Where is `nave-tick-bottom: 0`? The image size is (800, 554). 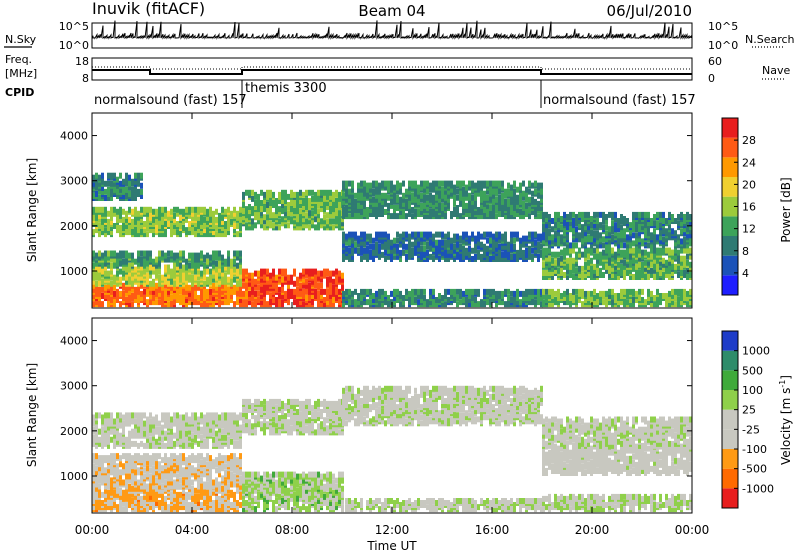 nave-tick-bottom: 0 is located at coordinates (711, 78).